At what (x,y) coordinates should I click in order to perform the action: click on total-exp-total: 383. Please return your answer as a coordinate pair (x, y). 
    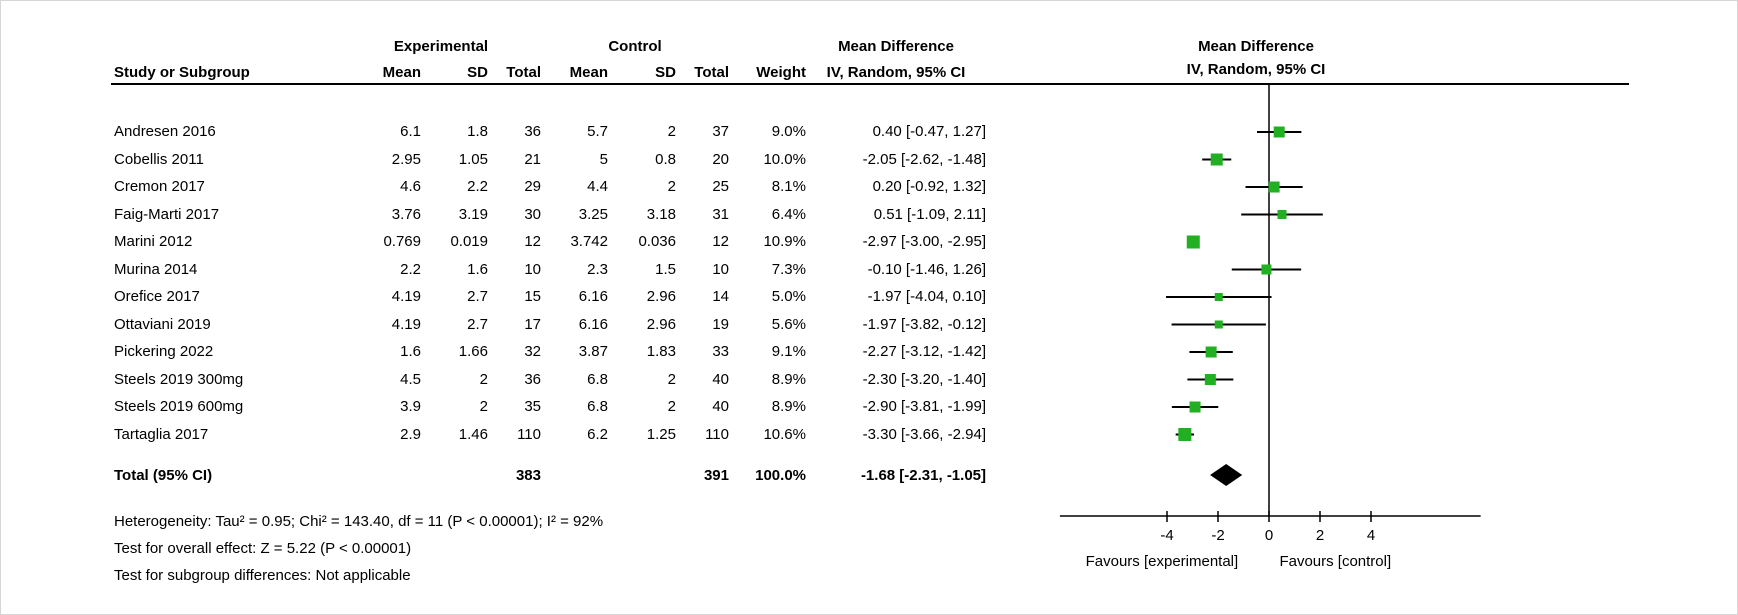
    Looking at the image, I should click on (528, 475).